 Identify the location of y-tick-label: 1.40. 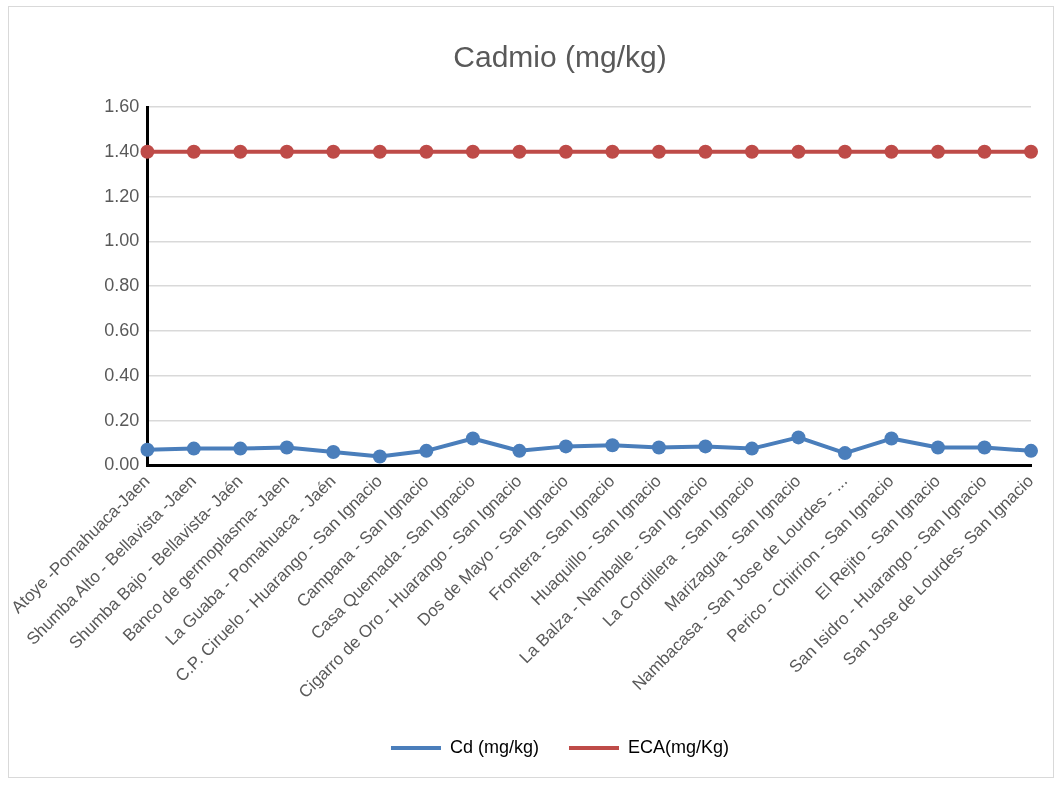
(122, 150).